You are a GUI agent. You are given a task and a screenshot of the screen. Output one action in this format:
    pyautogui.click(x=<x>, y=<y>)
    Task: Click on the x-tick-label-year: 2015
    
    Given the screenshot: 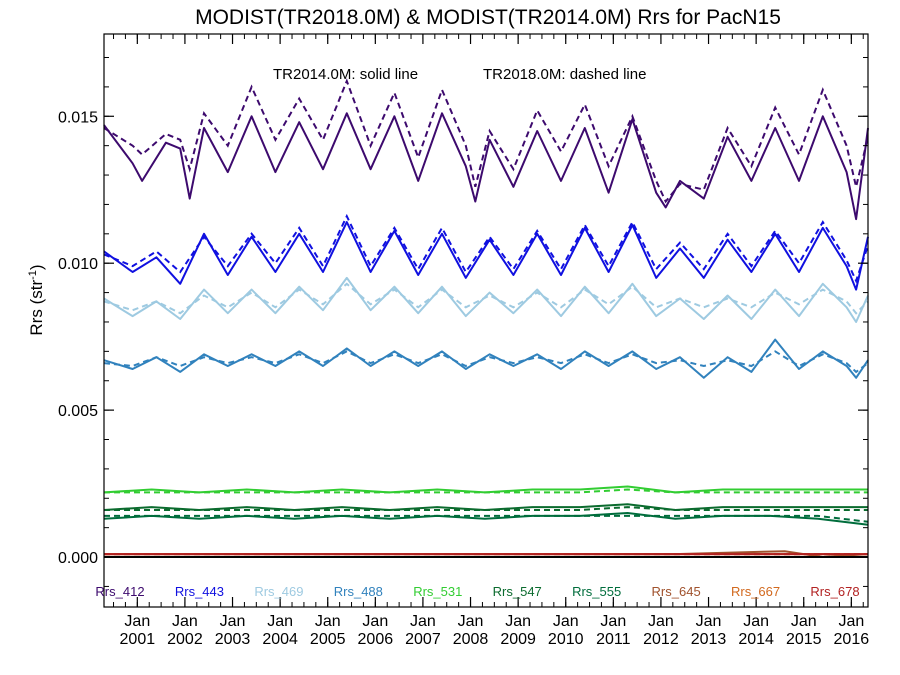 What is the action you would take?
    pyautogui.click(x=804, y=639)
    